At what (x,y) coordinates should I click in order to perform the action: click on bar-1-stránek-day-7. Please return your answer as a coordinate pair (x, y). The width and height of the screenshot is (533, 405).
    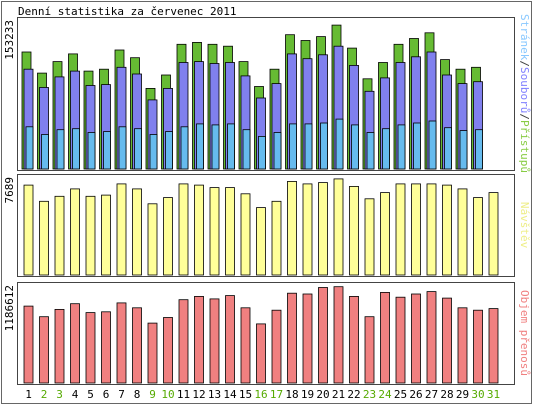
    Looking at the image, I should click on (122, 148).